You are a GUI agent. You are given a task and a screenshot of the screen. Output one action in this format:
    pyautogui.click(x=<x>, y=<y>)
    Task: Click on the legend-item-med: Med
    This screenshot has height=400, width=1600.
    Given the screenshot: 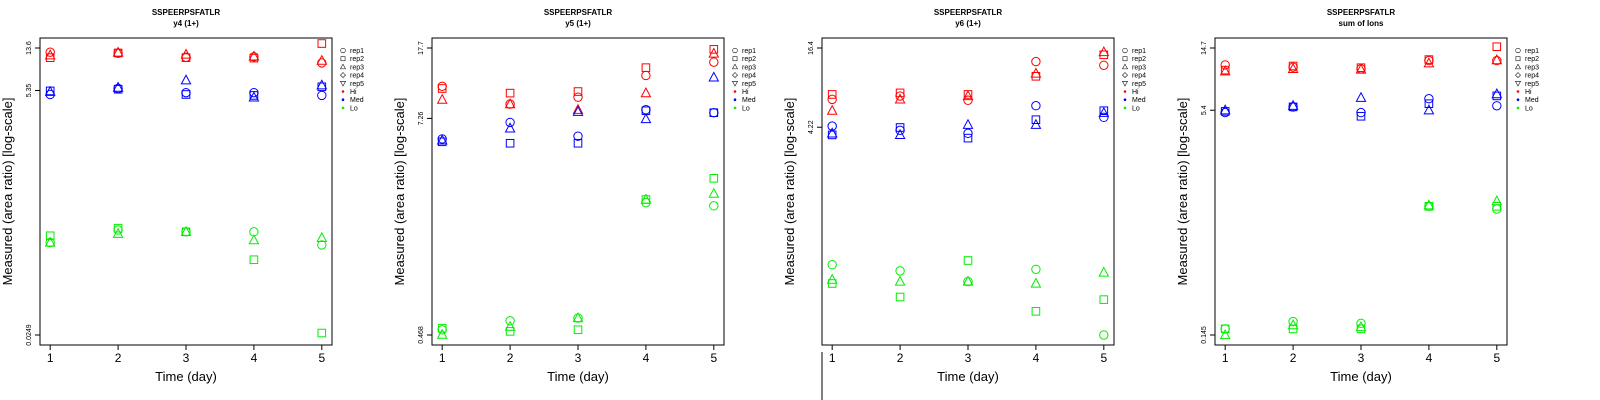 What is the action you would take?
    pyautogui.click(x=1134, y=100)
    